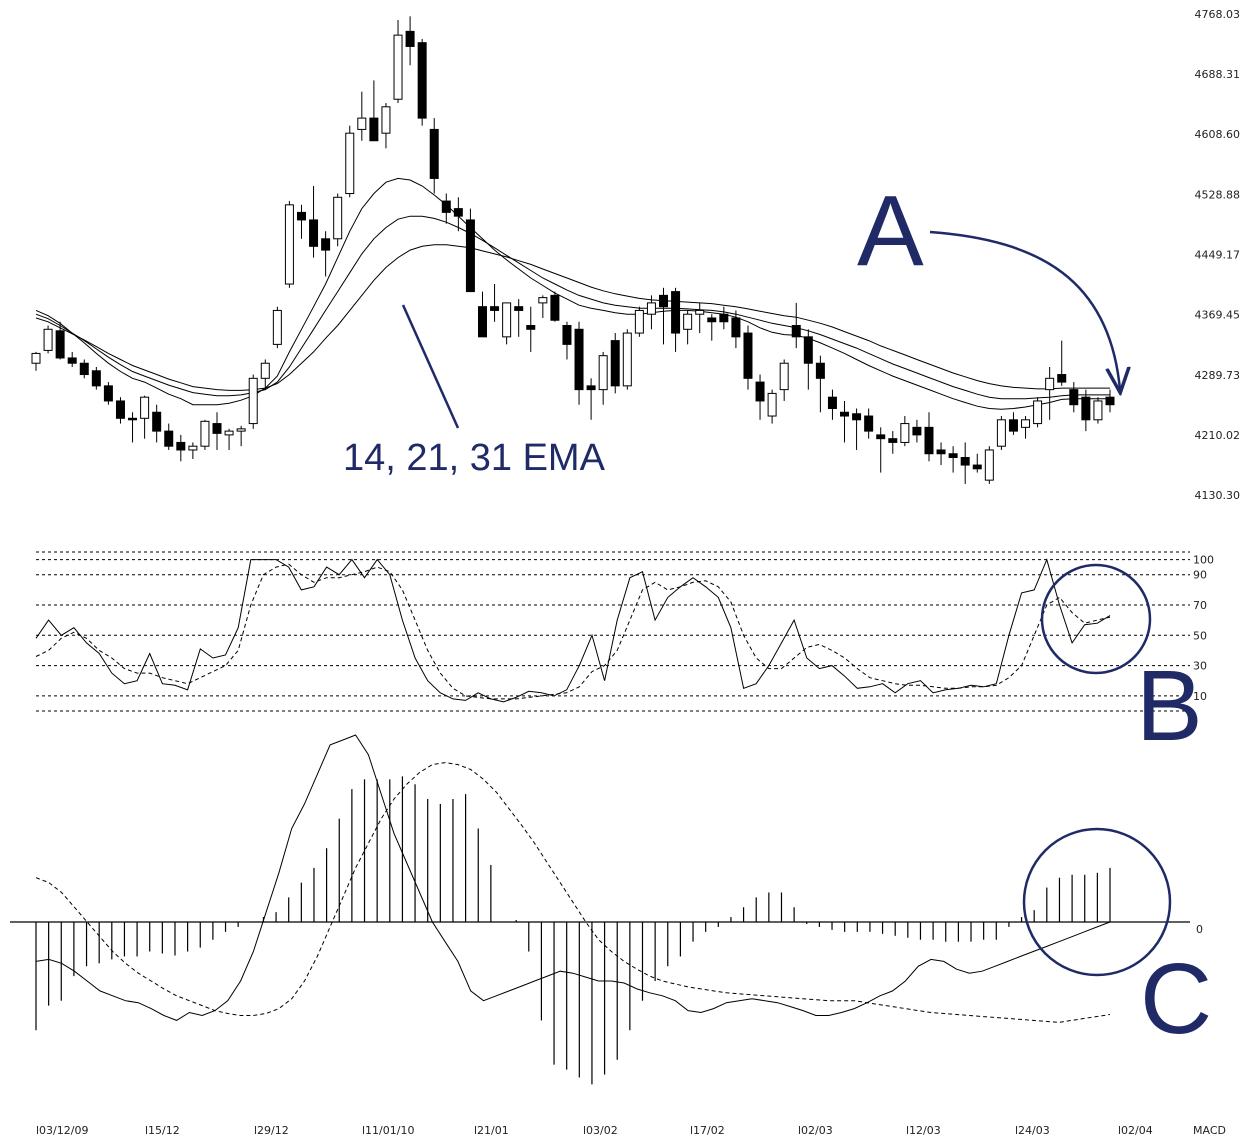  I want to click on label-a: A, so click(890, 231).